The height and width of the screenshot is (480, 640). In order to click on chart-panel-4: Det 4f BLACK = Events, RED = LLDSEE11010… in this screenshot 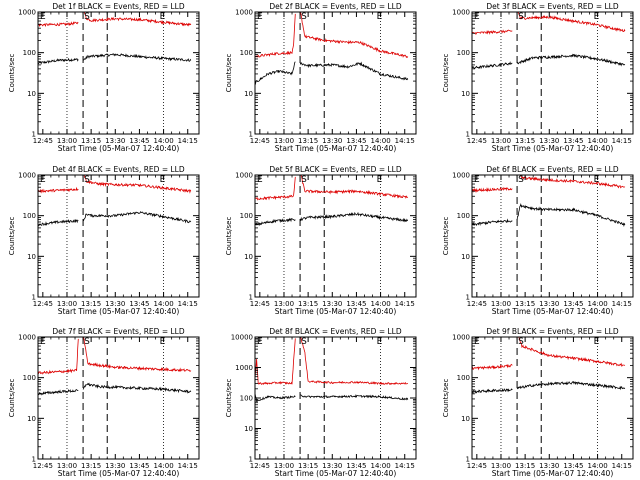, I will do `click(104, 240)`.